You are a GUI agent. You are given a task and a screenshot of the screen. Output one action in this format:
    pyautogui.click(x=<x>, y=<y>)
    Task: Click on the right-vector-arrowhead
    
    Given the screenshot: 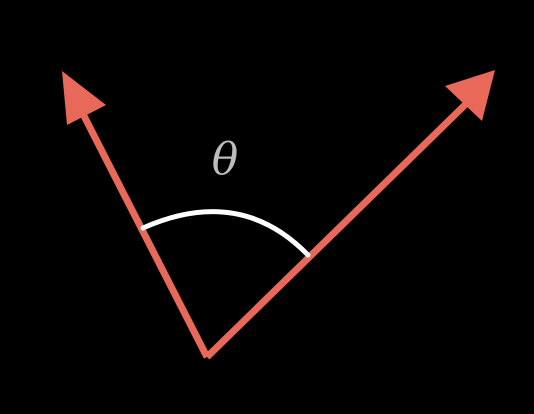 What is the action you would take?
    pyautogui.click(x=470, y=95)
    